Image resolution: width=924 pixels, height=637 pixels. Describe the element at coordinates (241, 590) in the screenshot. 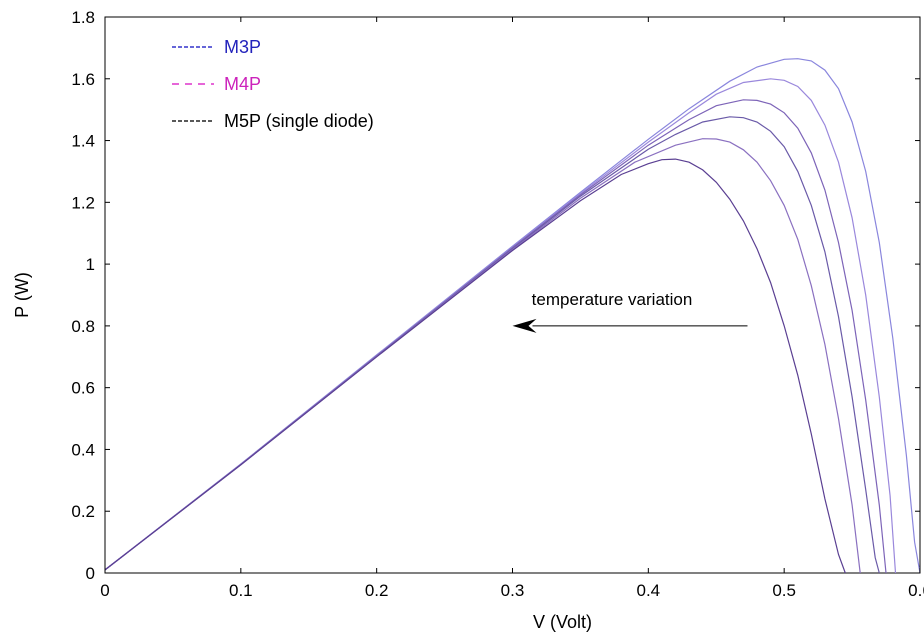

I see `x-tick-label: 0.1` at that location.